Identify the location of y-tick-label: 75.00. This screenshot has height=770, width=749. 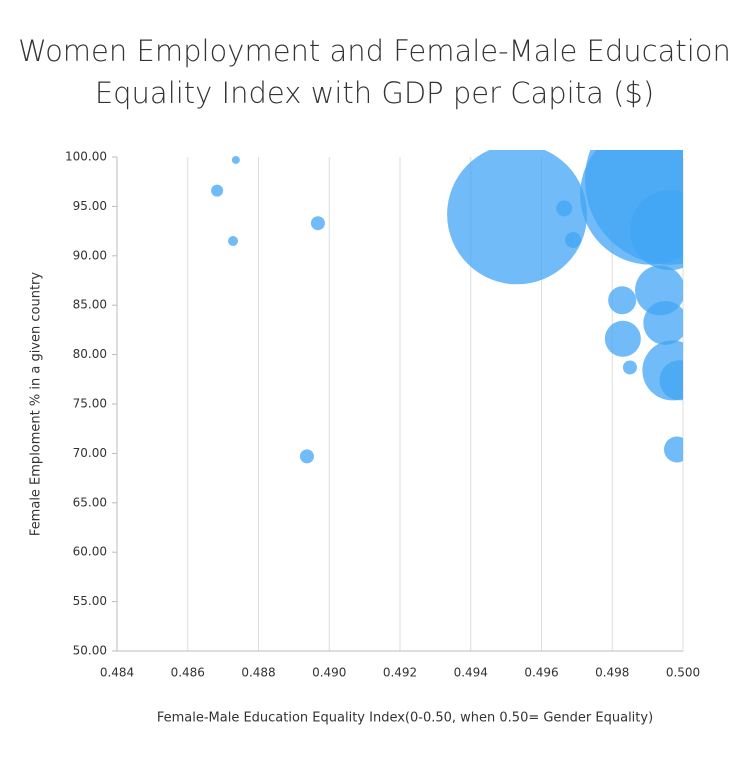
(90, 404).